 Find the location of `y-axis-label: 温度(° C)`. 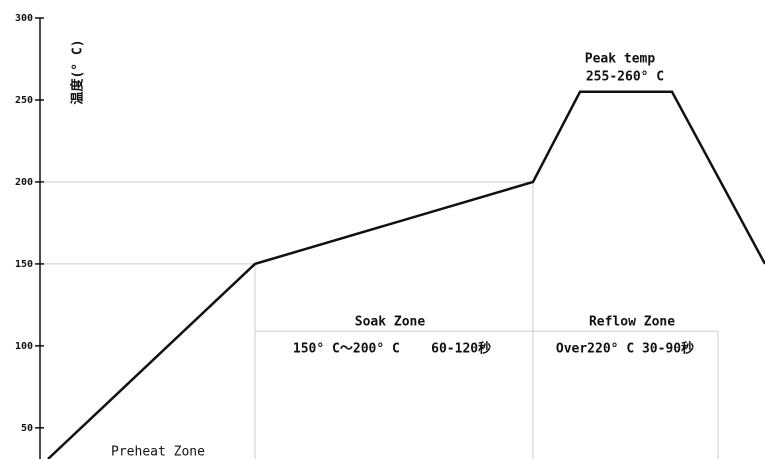

y-axis-label: 温度(° C) is located at coordinates (78, 71).